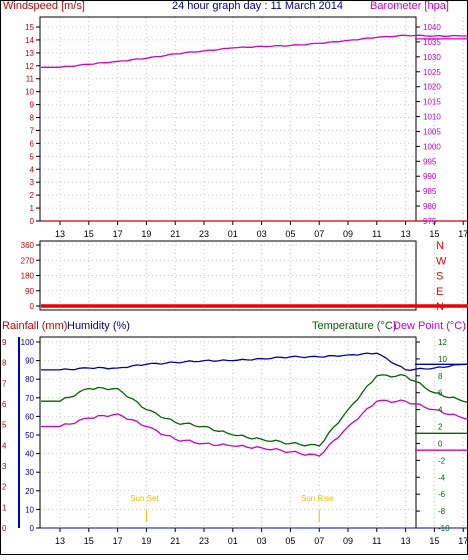 The height and width of the screenshot is (560, 468). I want to click on rain-tick-label: 7, so click(4, 383).